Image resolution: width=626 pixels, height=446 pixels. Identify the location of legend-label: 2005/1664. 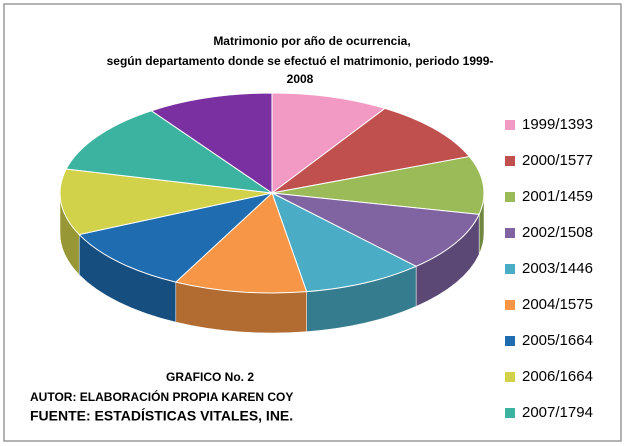
(557, 340).